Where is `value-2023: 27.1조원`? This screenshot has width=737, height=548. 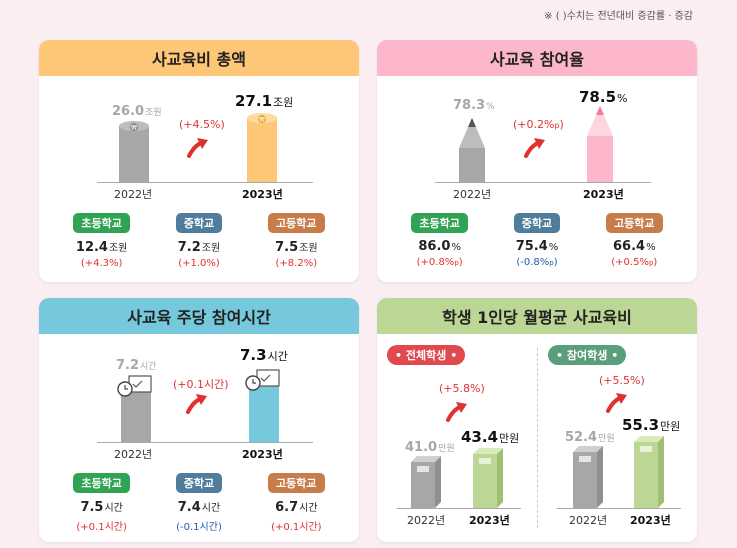
value-2023: 27.1조원 is located at coordinates (264, 101).